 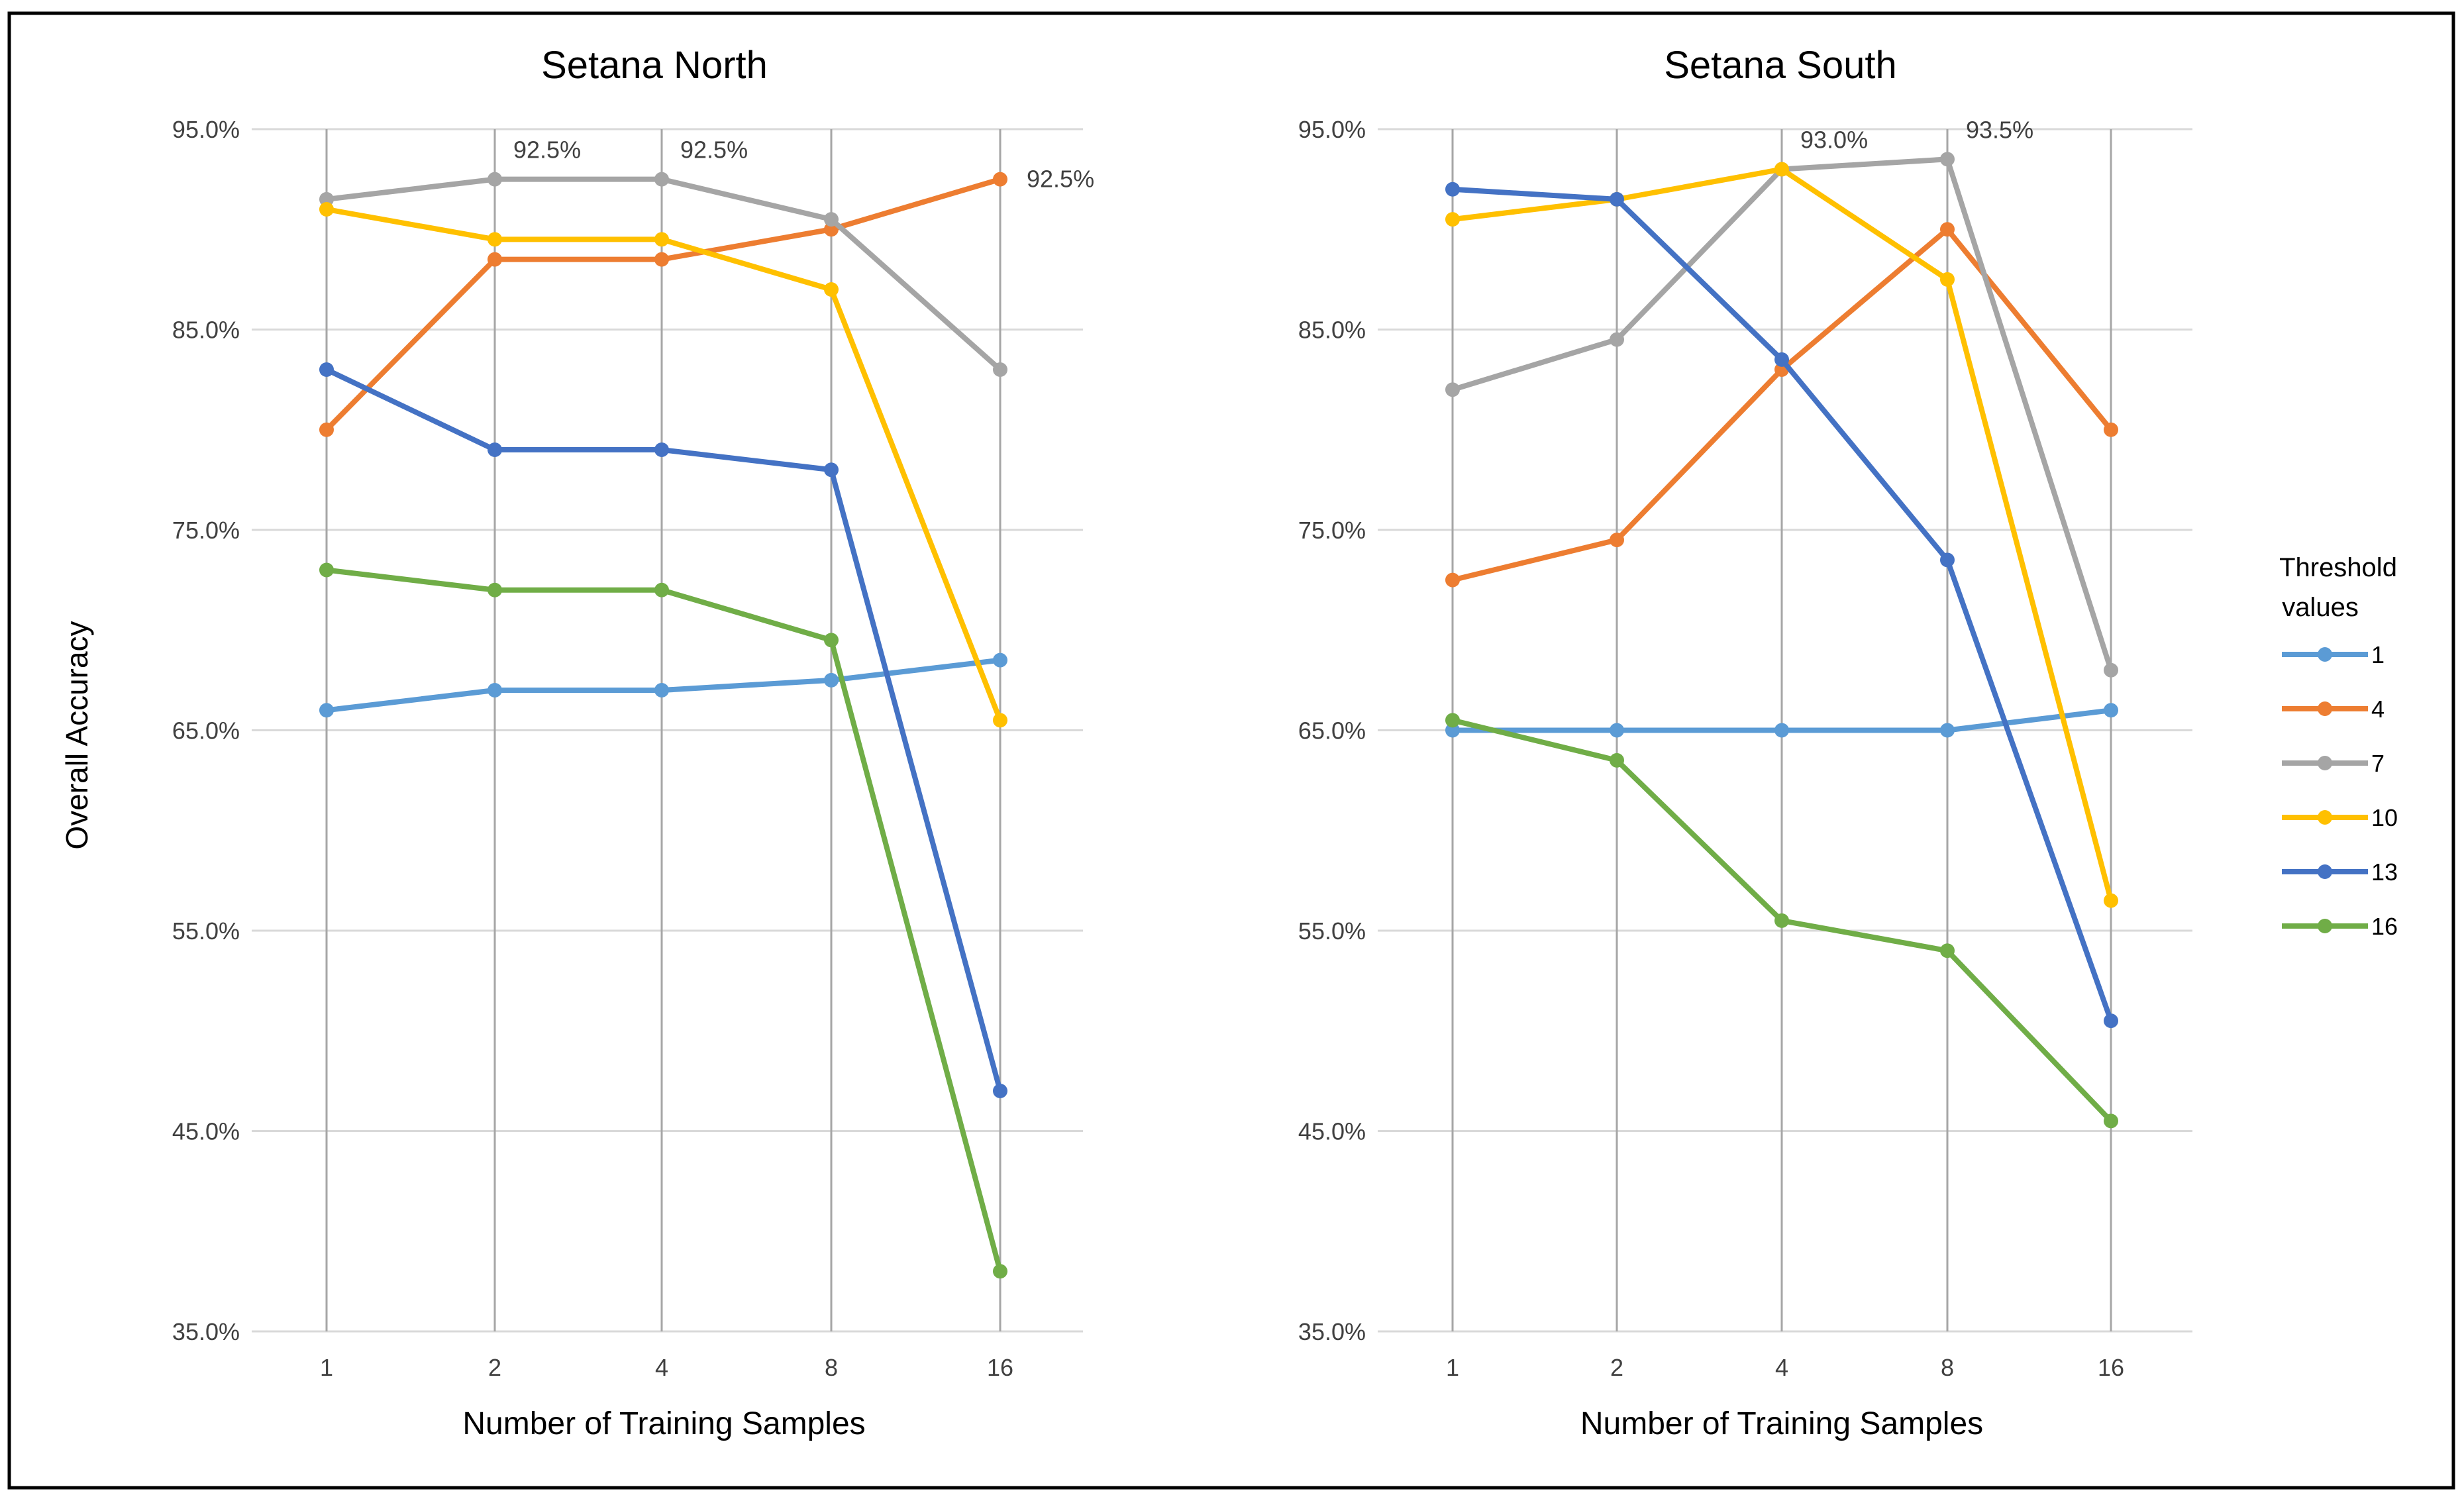 What do you see at coordinates (2384, 926) in the screenshot?
I see `legend-label-16: 16` at bounding box center [2384, 926].